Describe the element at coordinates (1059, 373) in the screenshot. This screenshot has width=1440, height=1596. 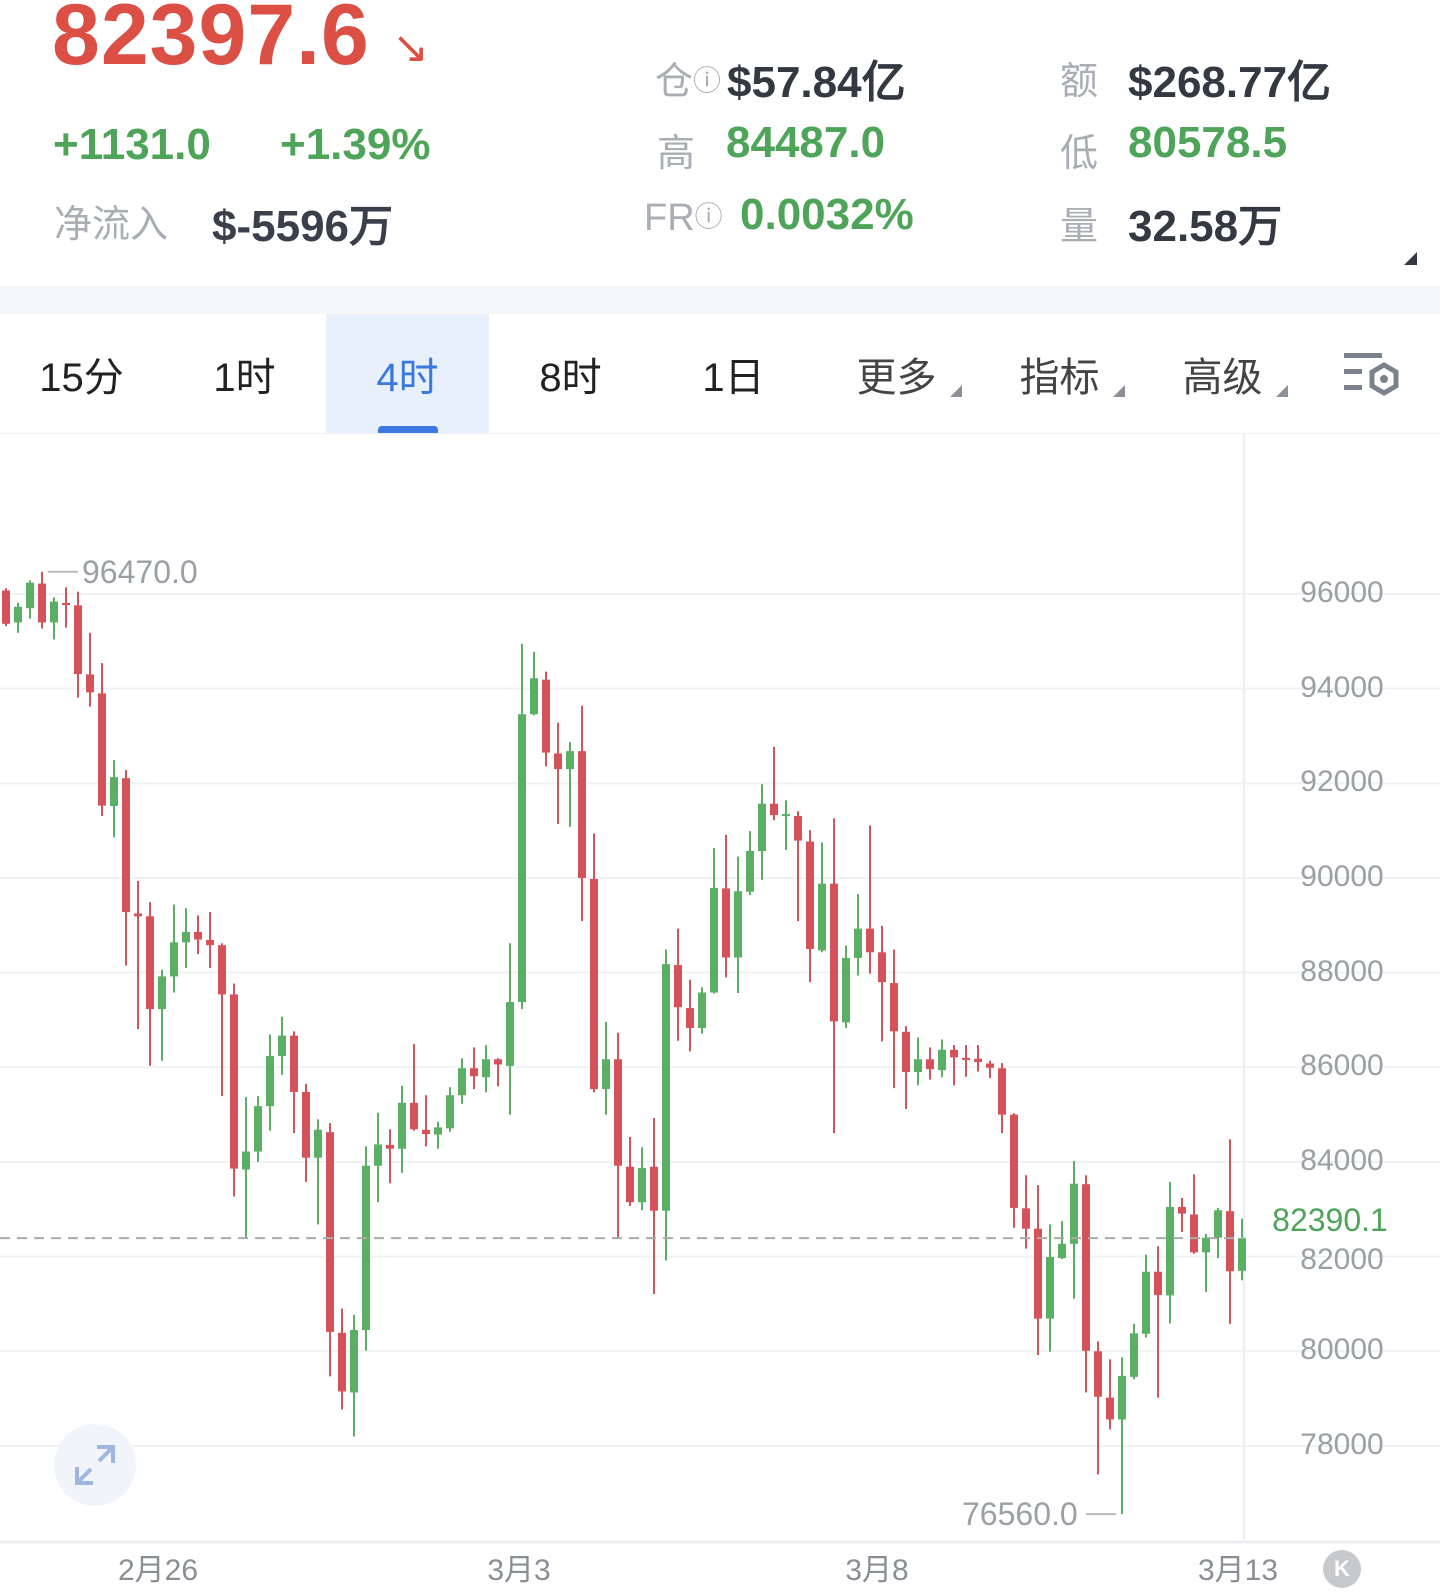
I see `tab-indicators: 指标` at that location.